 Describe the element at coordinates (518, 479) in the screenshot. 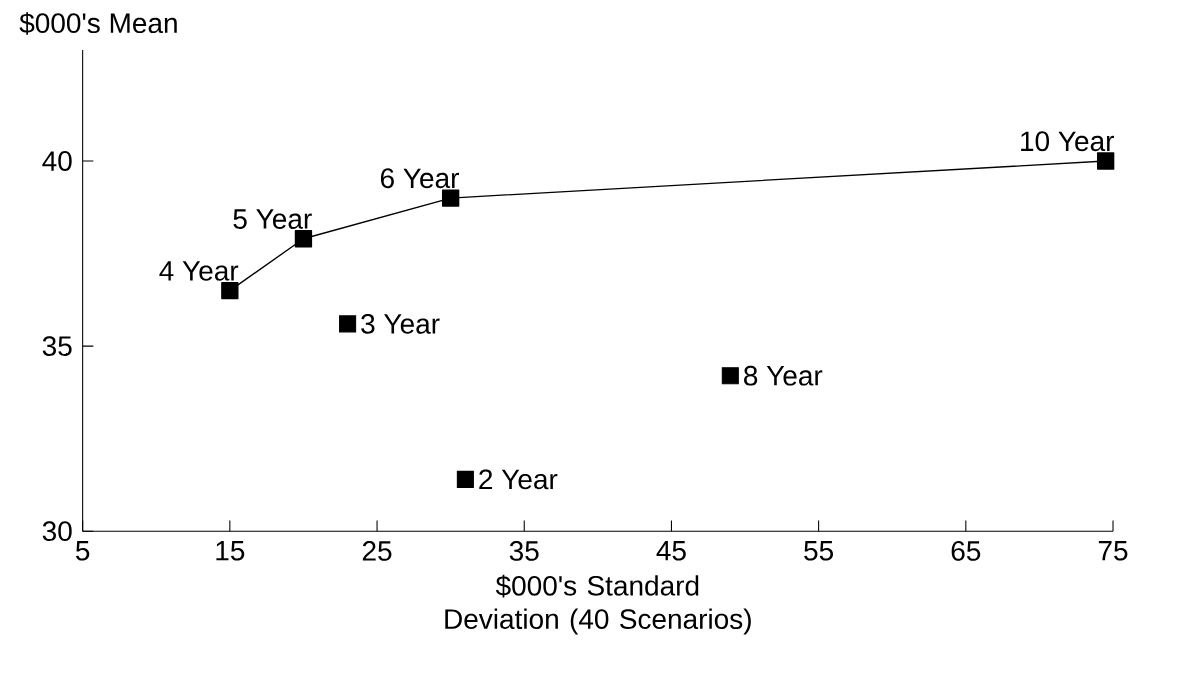

I see `annotation: 2 Year` at that location.